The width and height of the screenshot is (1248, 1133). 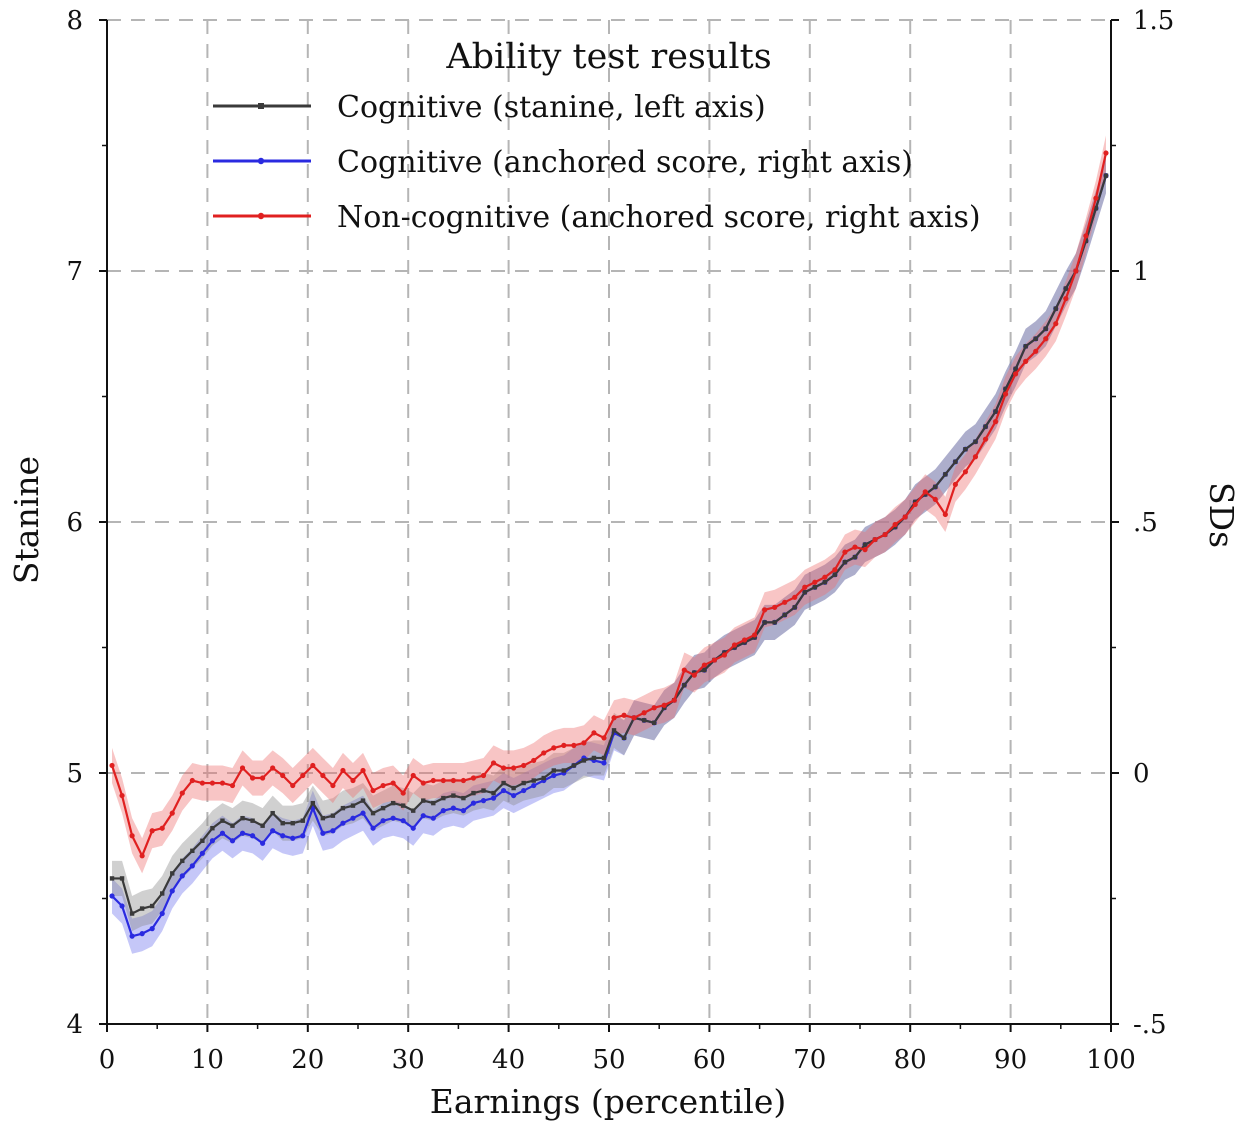 What do you see at coordinates (625, 162) in the screenshot?
I see `legend-label: Cognitive (anchored score, right axis)` at bounding box center [625, 162].